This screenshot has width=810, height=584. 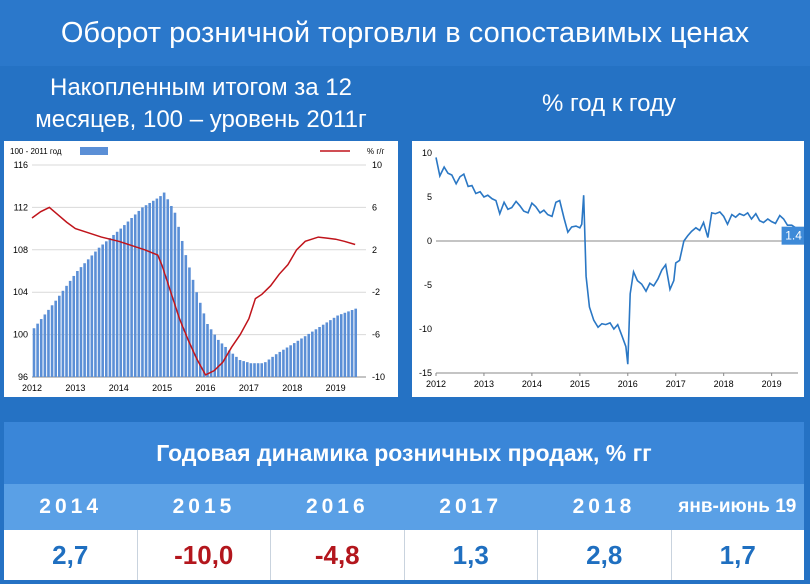 I want to click on x-tick-label: 2014, so click(x=532, y=384).